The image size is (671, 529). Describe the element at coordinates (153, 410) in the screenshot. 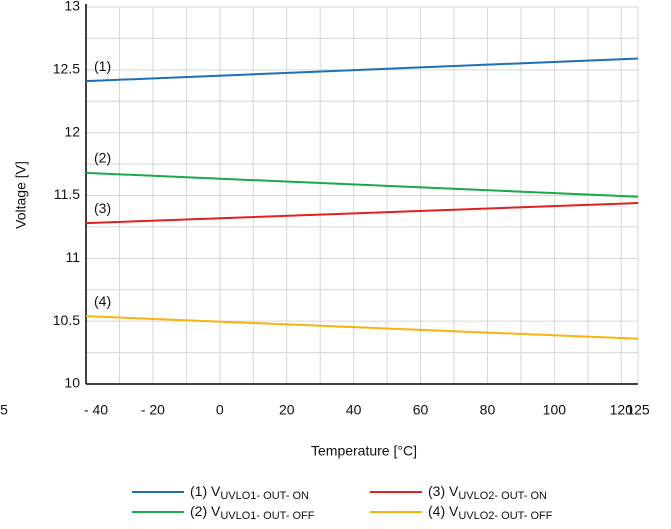

I see `x-tick-label: - 20` at that location.